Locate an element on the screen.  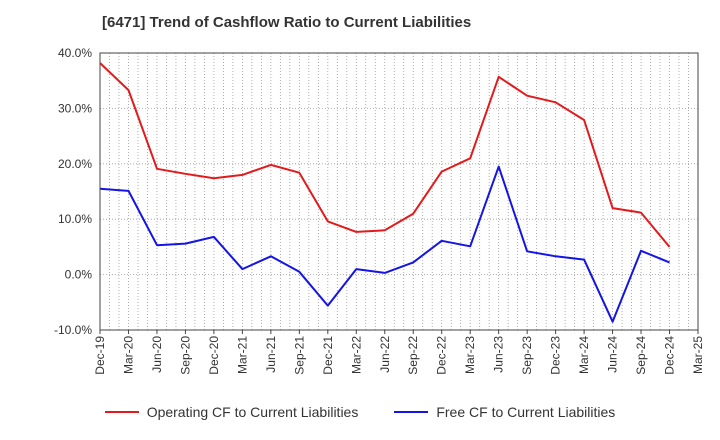
y-axis-ticks: 40.0% 30.0% 20.0% 10.0% 0.0% -10.0% is located at coordinates (73, 191).